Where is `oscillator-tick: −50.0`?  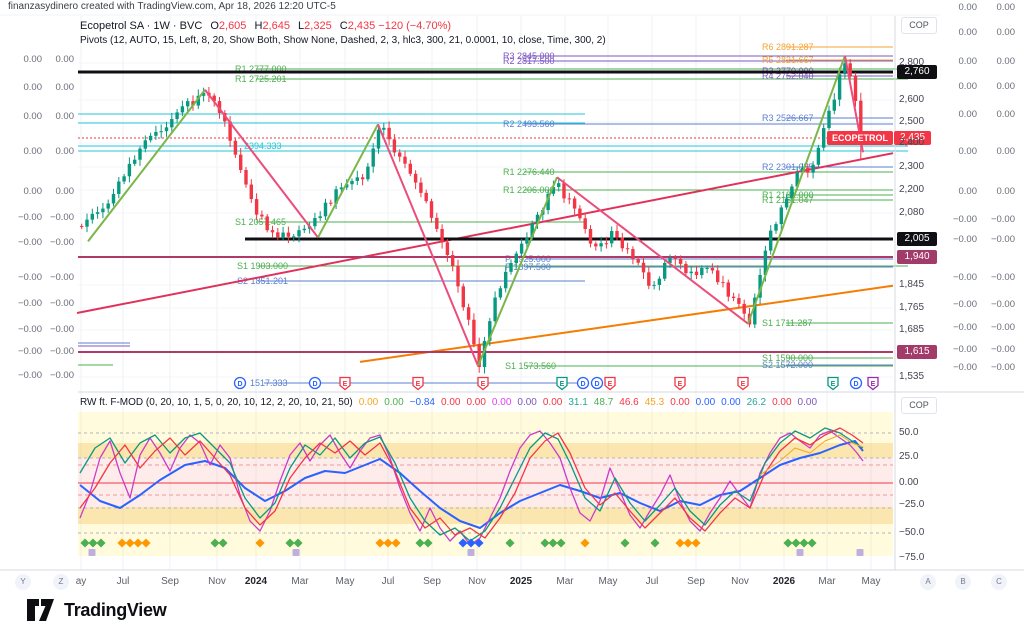
oscillator-tick: −50.0 is located at coordinates (912, 532).